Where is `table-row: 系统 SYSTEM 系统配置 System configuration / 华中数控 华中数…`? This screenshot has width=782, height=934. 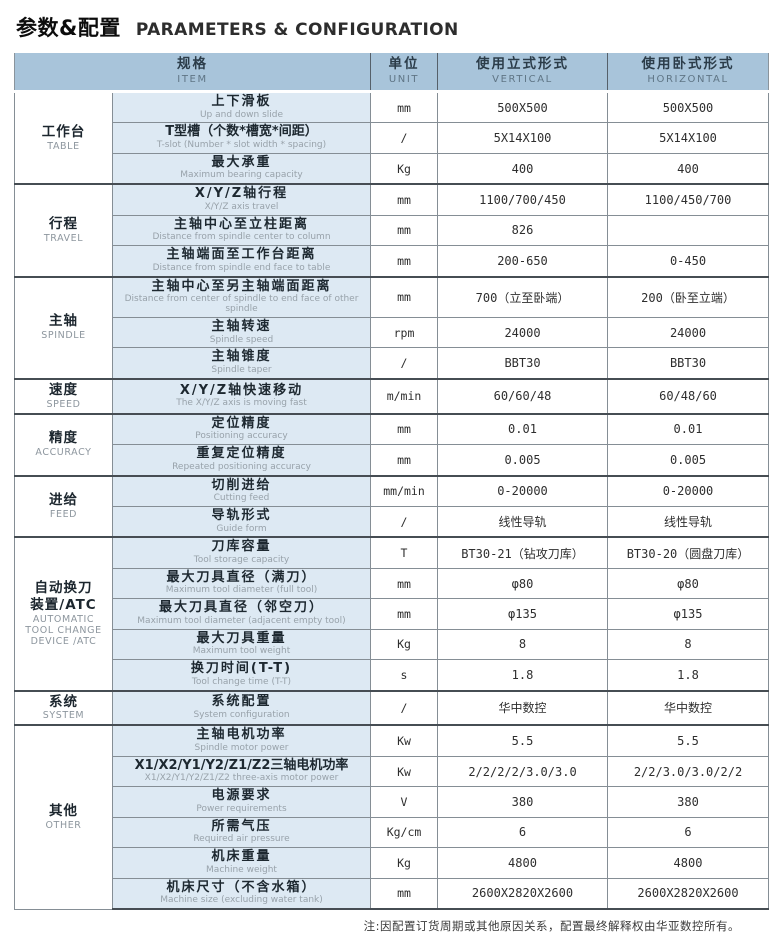
table-row: 系统 SYSTEM 系统配置 System configuration / 华中数控 华中数… is located at coordinates (391, 707).